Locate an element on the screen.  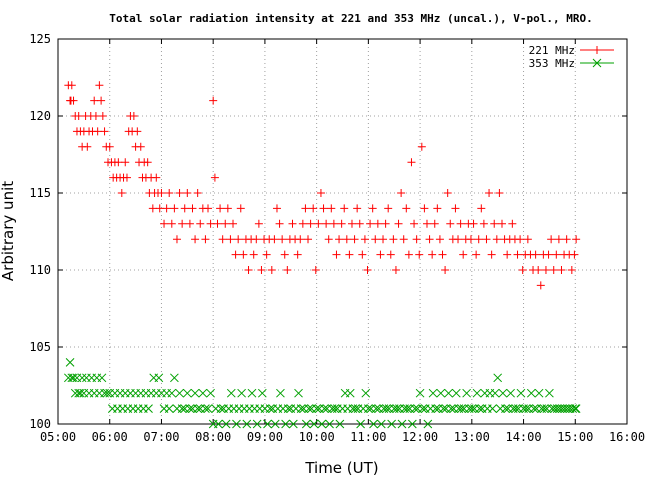
y-tick-label: 105 is located at coordinates (40, 347).